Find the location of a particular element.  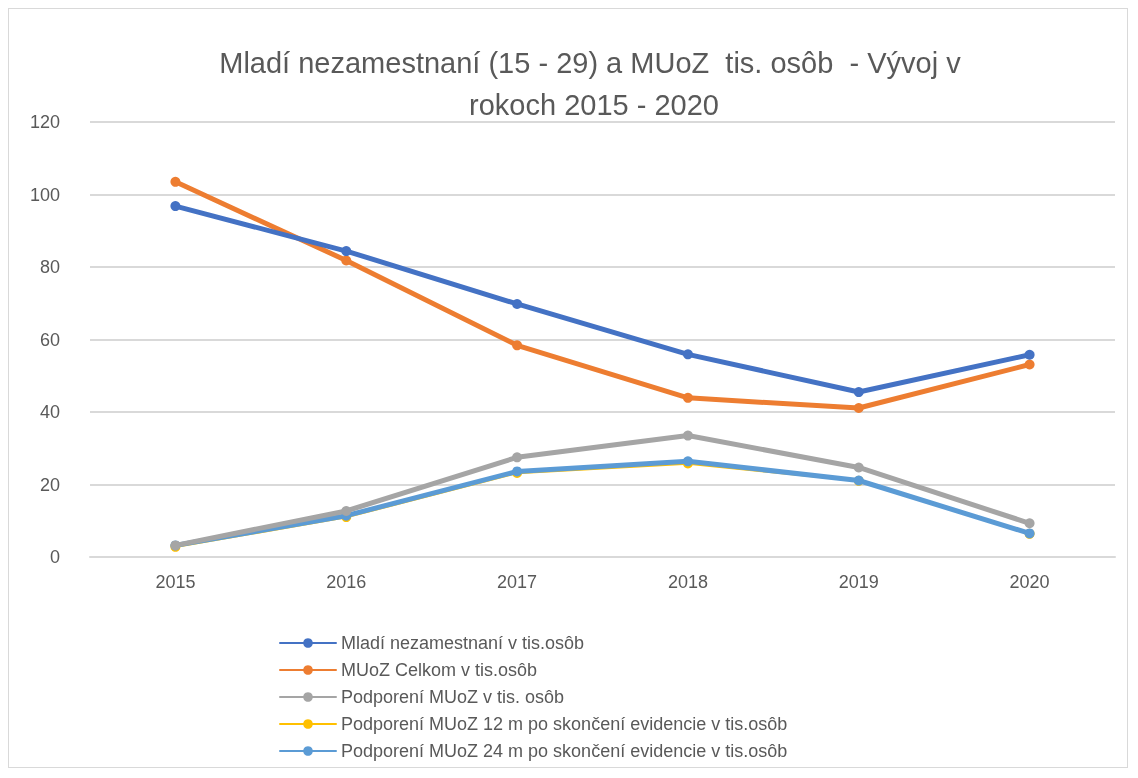

x-tick-label: 2018 is located at coordinates (687, 582).